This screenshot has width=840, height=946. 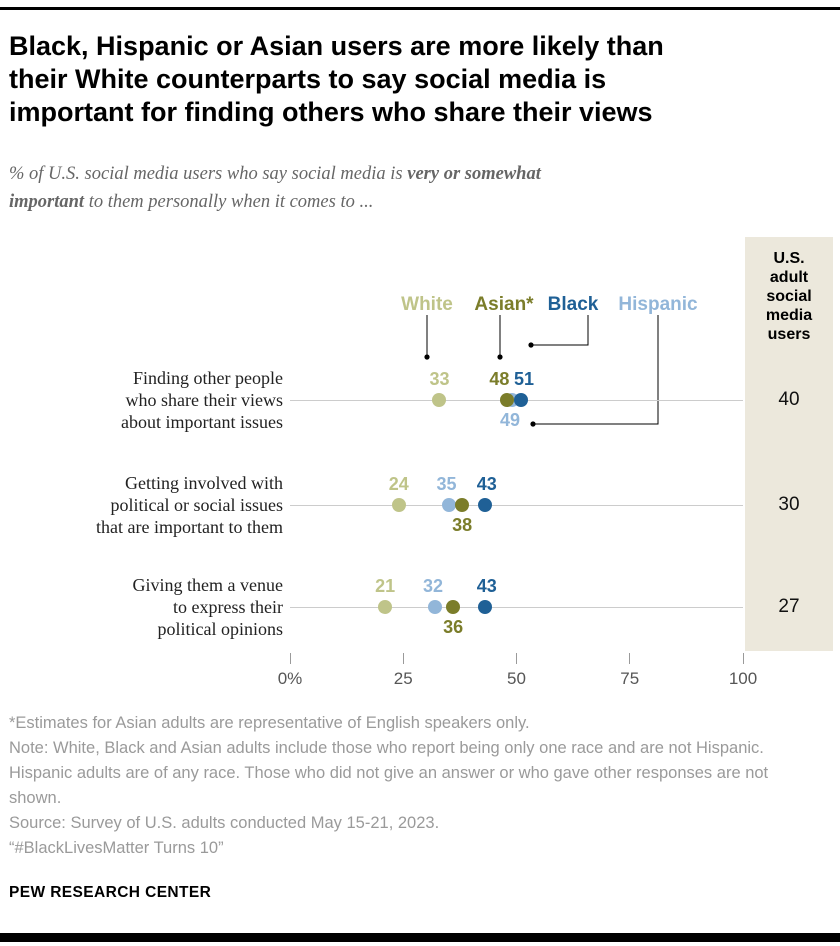 I want to click on leader-asian-endpoint, so click(x=500, y=357).